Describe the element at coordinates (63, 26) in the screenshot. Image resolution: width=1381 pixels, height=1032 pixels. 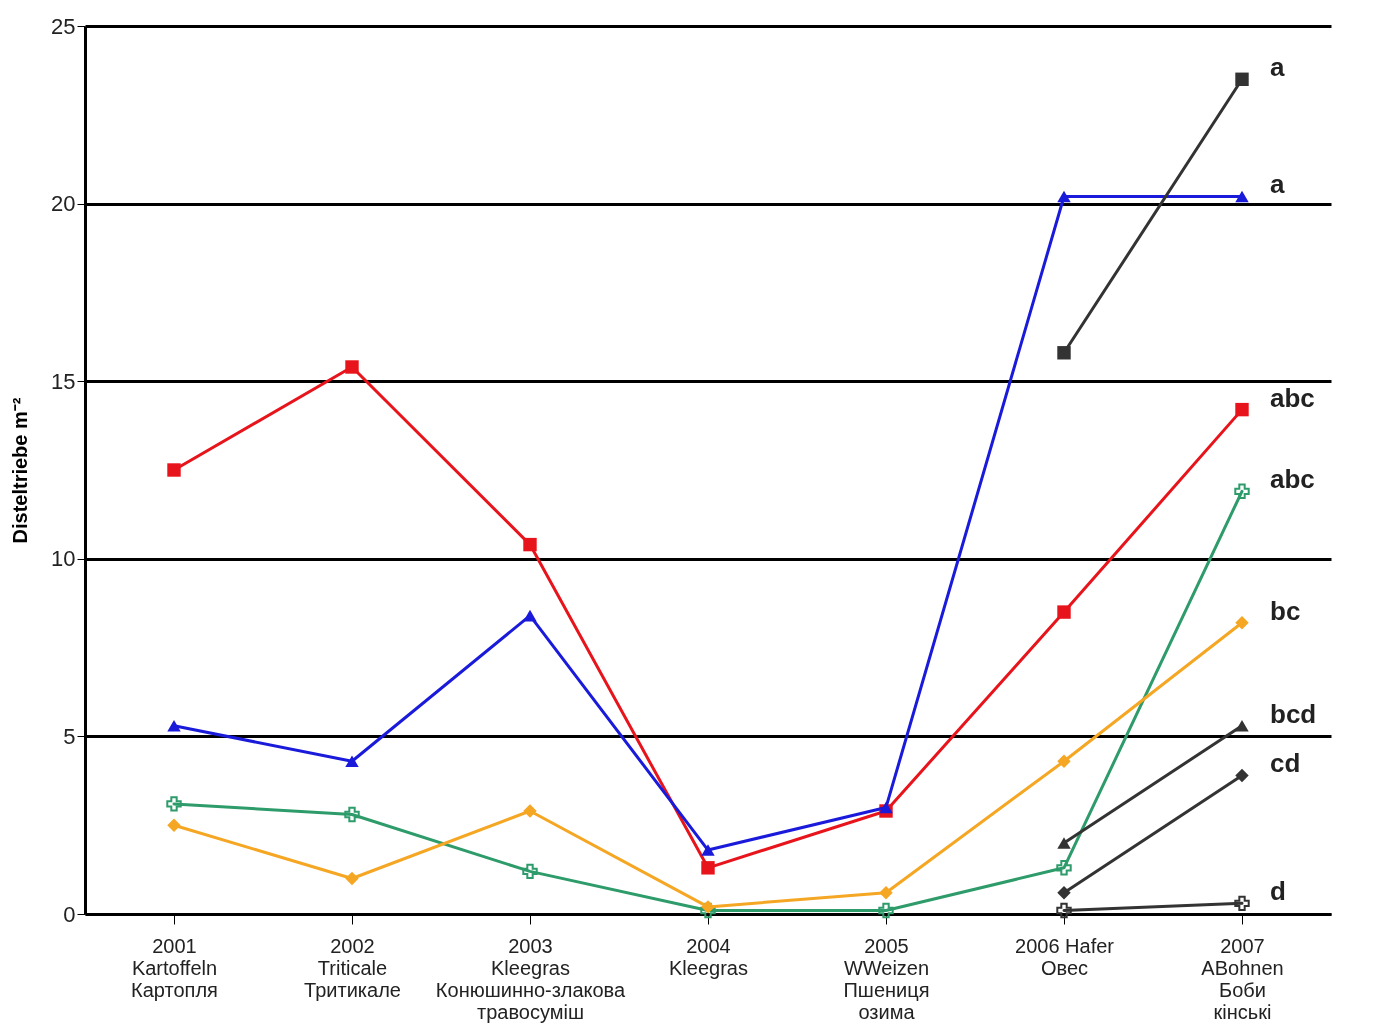
I see `y-tick-label: 25` at that location.